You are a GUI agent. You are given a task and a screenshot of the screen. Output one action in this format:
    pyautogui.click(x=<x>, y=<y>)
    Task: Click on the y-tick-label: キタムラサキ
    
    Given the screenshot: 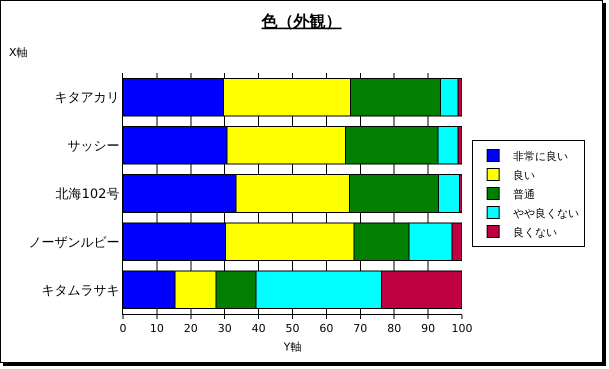 What is the action you would take?
    pyautogui.click(x=80, y=290)
    